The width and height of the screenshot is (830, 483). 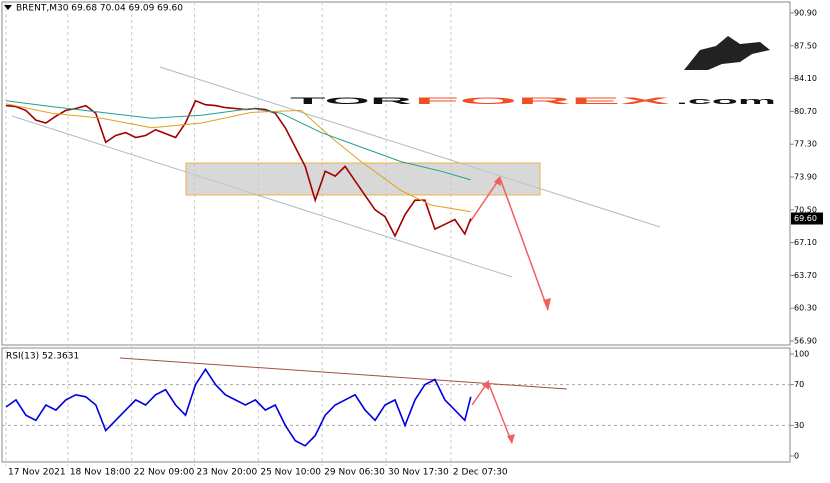 I want to click on logo-forex: FOREX, so click(x=542, y=101).